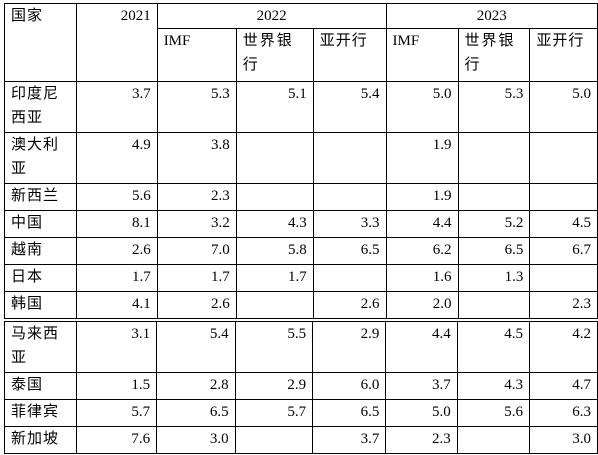  Describe the element at coordinates (422, 251) in the screenshot. I see `value-imf-2023: 6.2` at that location.